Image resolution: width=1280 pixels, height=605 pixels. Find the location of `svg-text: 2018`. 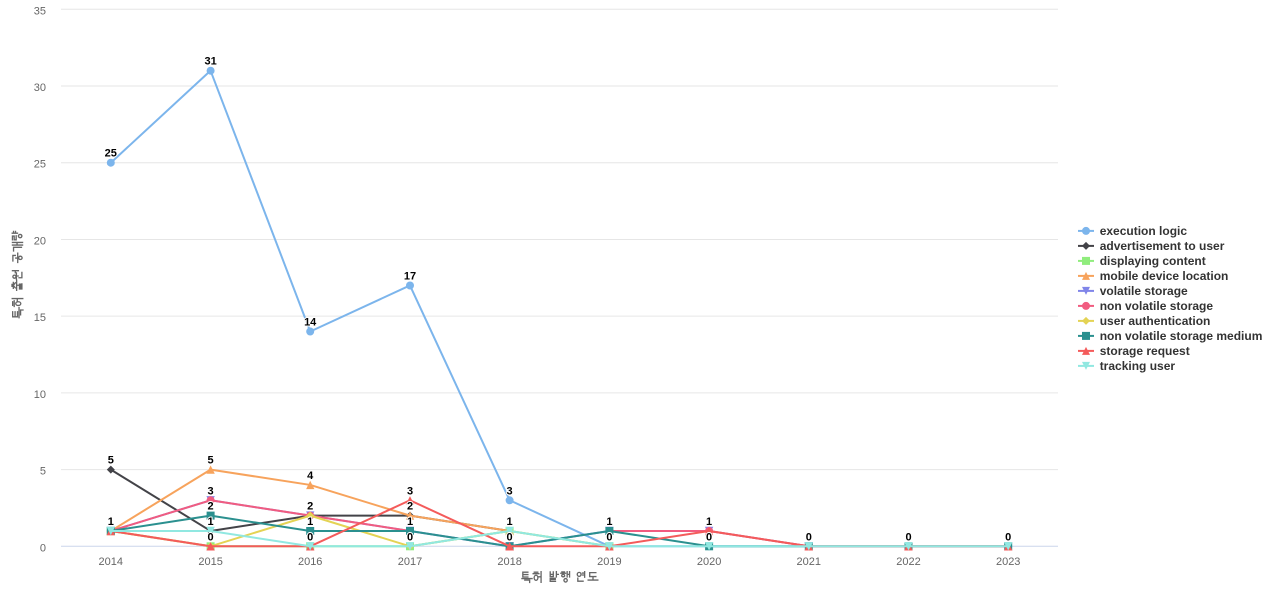

svg-text: 2018 is located at coordinates (509, 562).